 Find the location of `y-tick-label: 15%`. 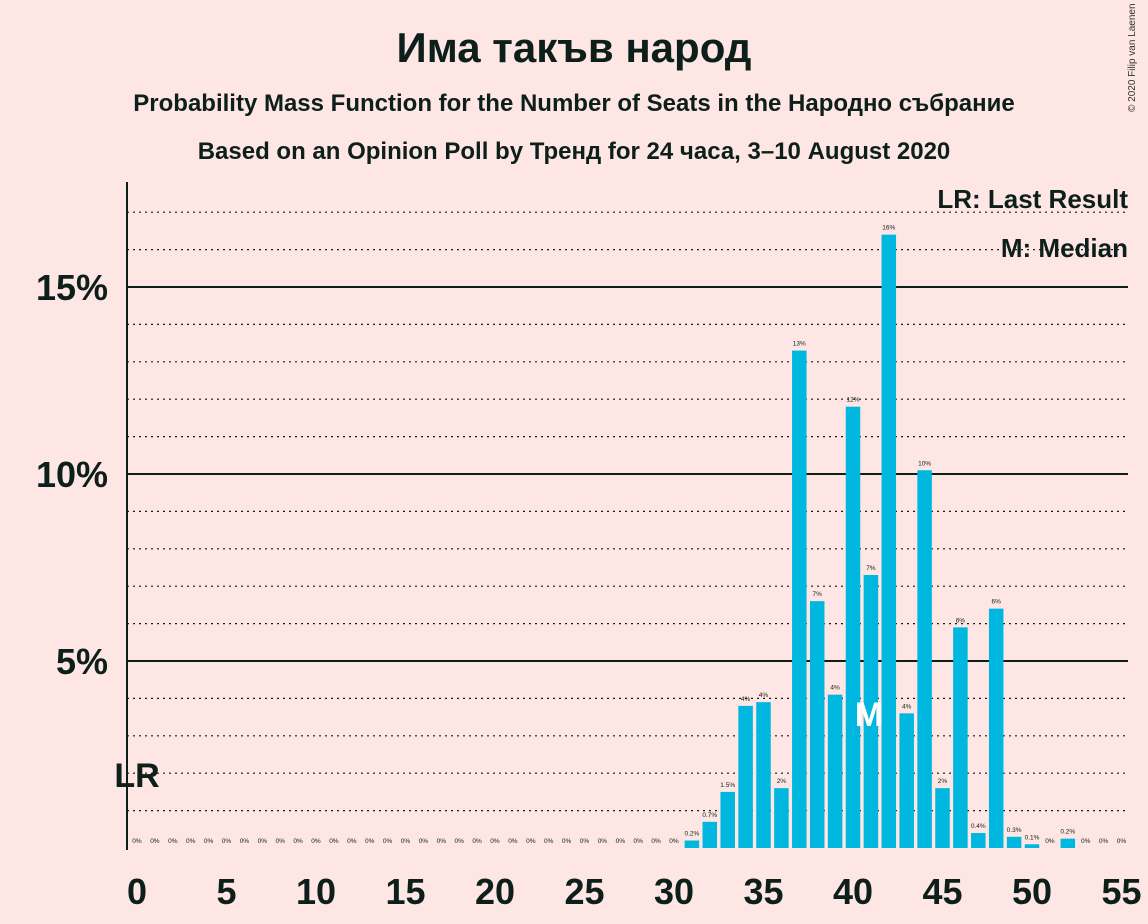

y-tick-label: 15% is located at coordinates (72, 287).